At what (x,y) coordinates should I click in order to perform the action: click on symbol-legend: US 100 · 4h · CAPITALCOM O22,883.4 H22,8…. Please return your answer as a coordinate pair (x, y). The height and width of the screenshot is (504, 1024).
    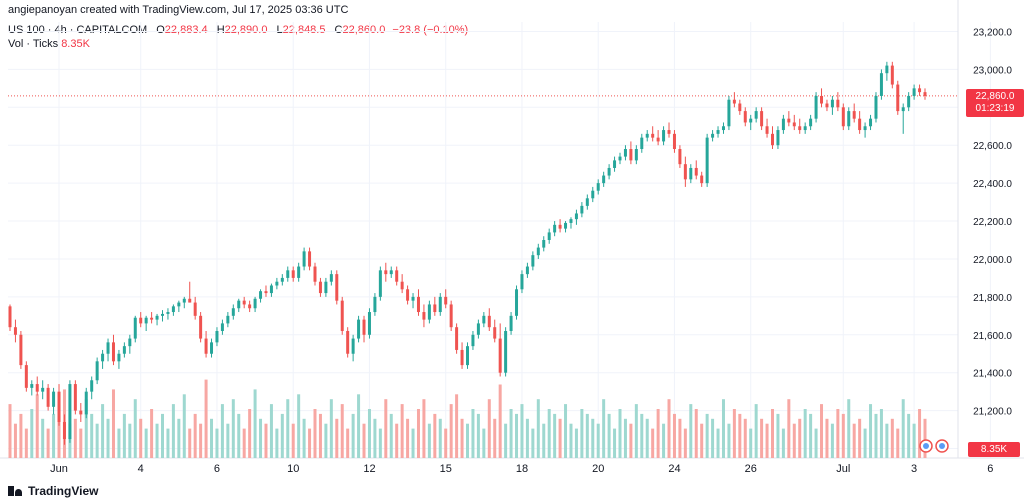
    Looking at the image, I should click on (238, 30).